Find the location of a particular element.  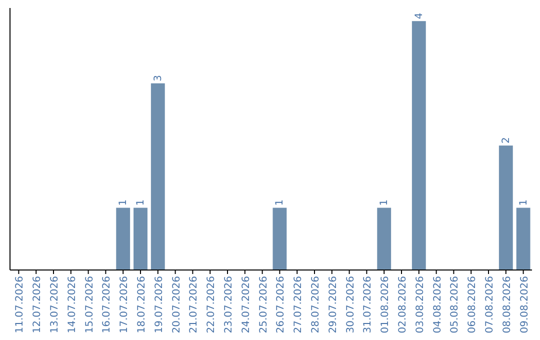

x-tick-label: 28.07.2026 is located at coordinates (316, 305).